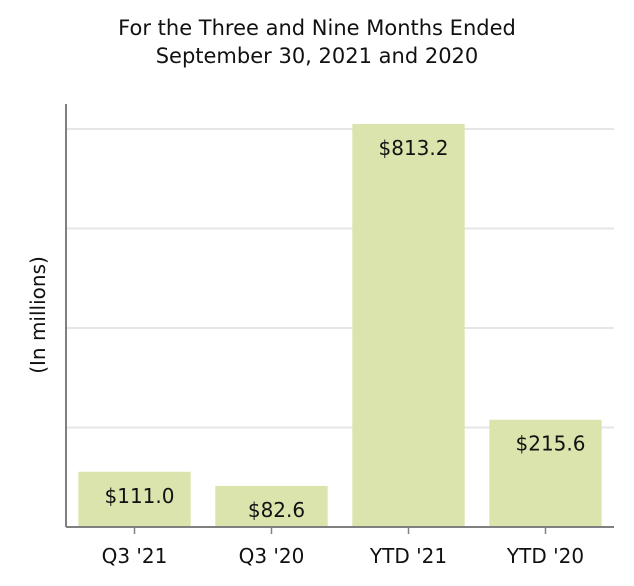 The image size is (634, 586). What do you see at coordinates (551, 444) in the screenshot?
I see `data-label: $215.6` at bounding box center [551, 444].